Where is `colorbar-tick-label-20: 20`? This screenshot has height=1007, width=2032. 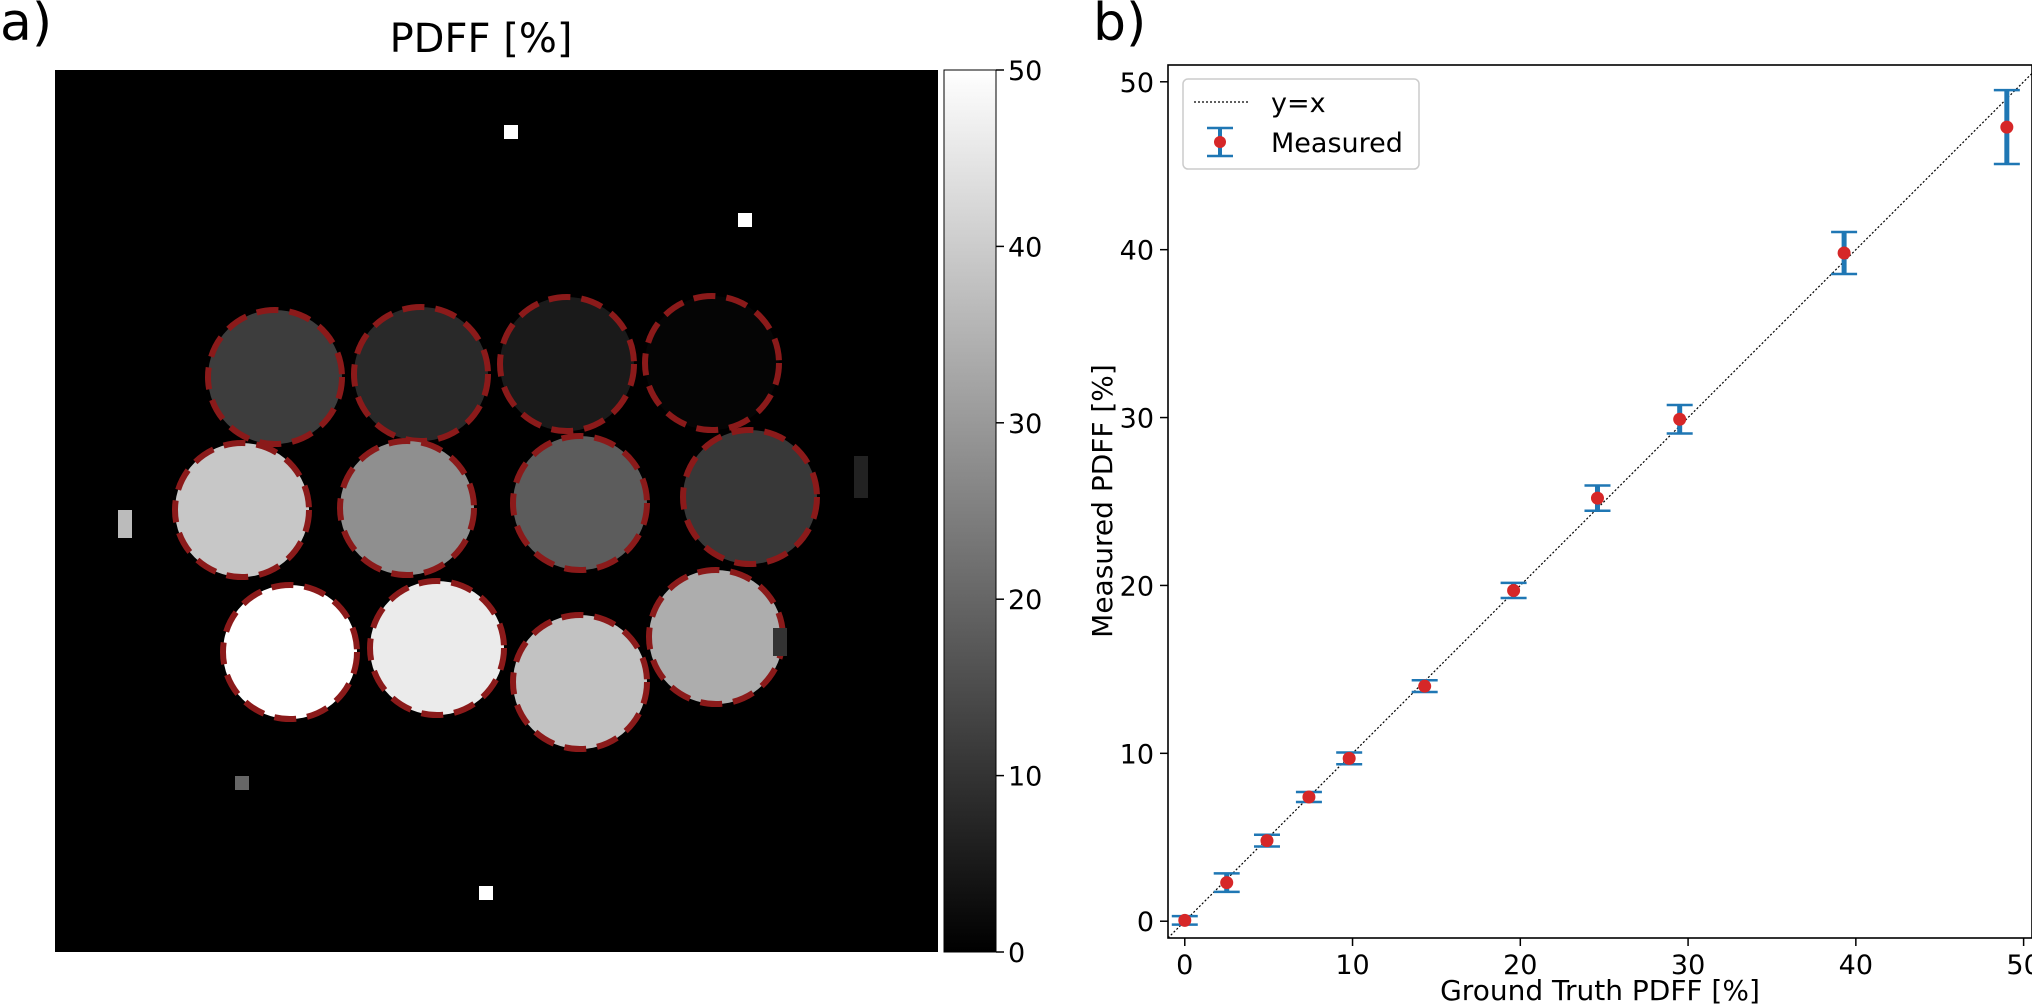
colorbar-tick-label-20: 20 is located at coordinates (1025, 600).